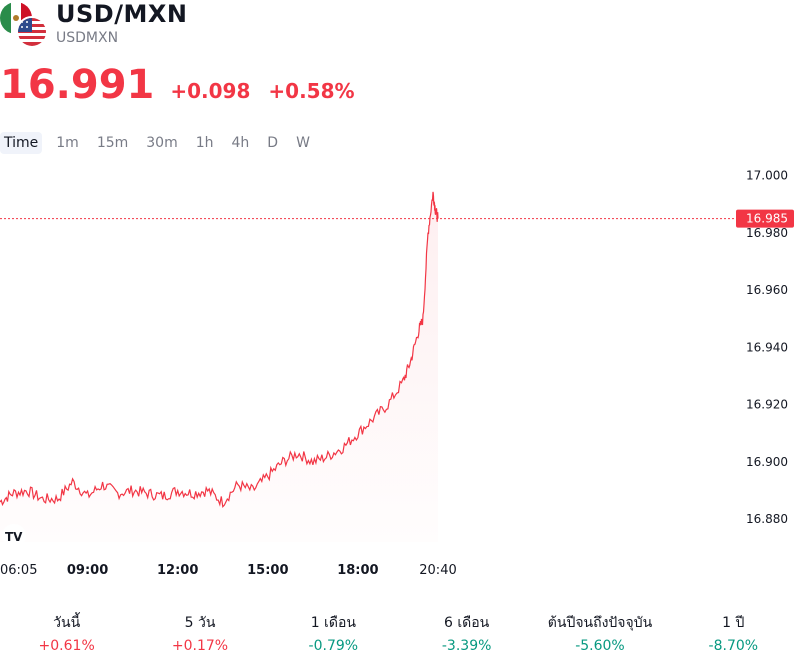  What do you see at coordinates (87, 570) in the screenshot?
I see `x-tick-label: 09:00` at bounding box center [87, 570].